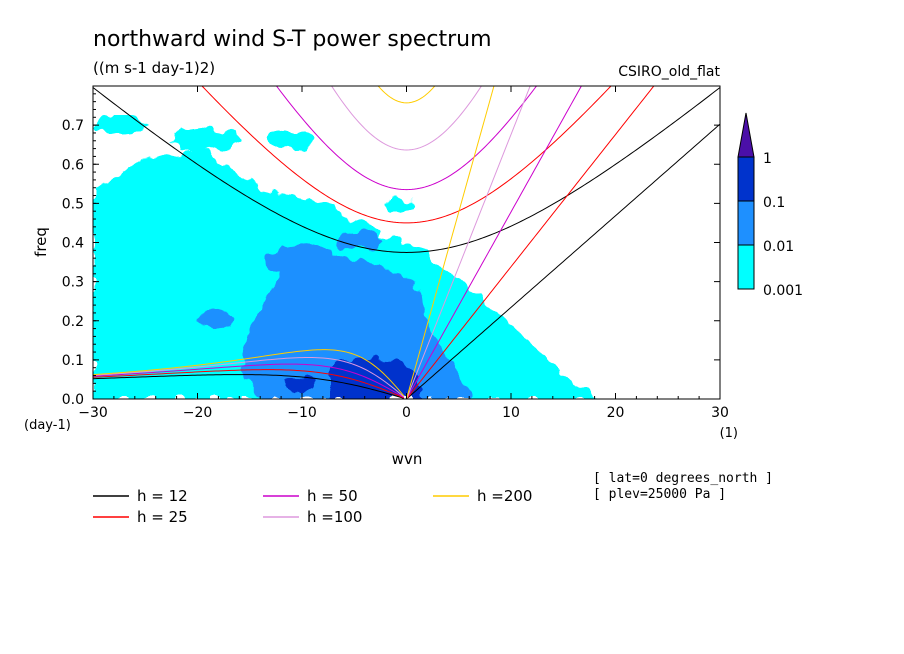 The height and width of the screenshot is (654, 904). I want to click on x-tick-label: −30, so click(93, 413).